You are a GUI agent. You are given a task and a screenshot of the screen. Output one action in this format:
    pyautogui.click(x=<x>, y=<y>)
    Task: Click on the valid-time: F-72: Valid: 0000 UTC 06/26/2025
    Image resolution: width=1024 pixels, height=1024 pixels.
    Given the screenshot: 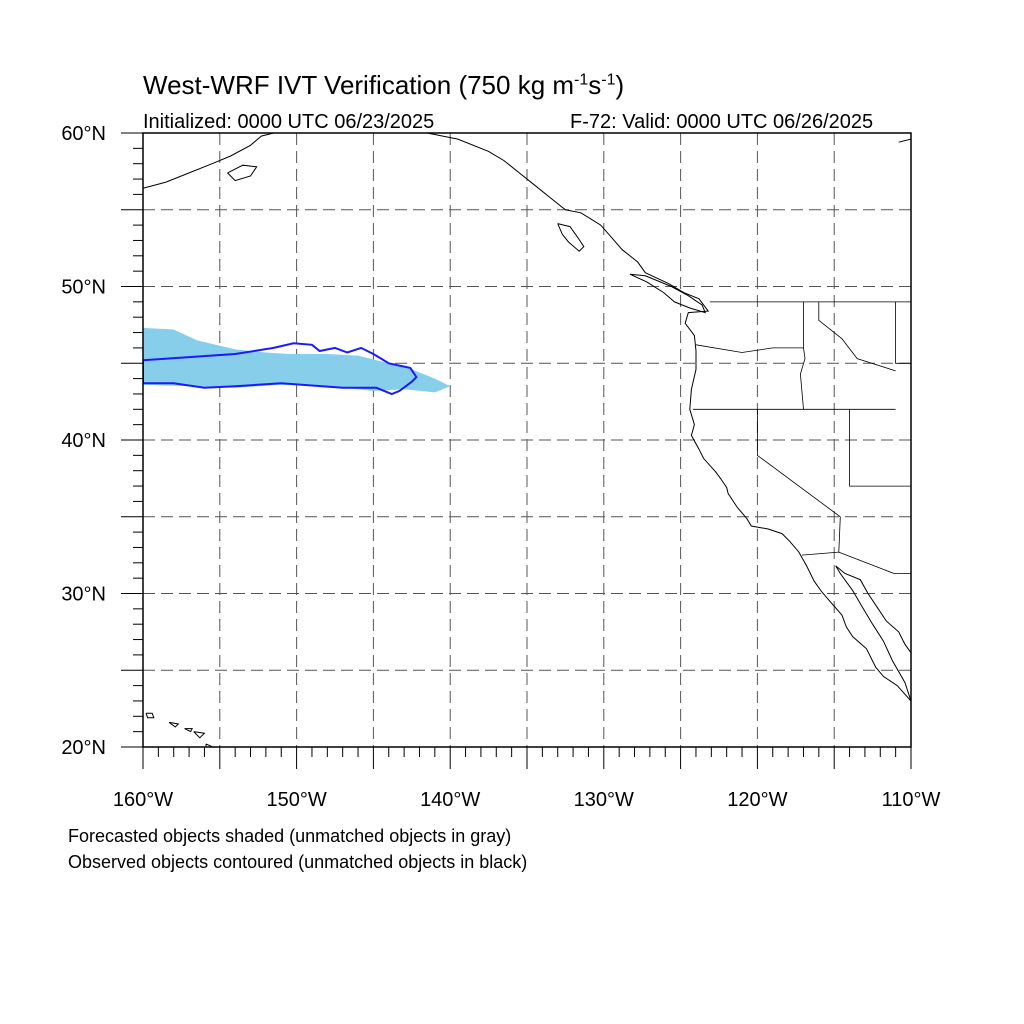 What is the action you would take?
    pyautogui.click(x=722, y=122)
    